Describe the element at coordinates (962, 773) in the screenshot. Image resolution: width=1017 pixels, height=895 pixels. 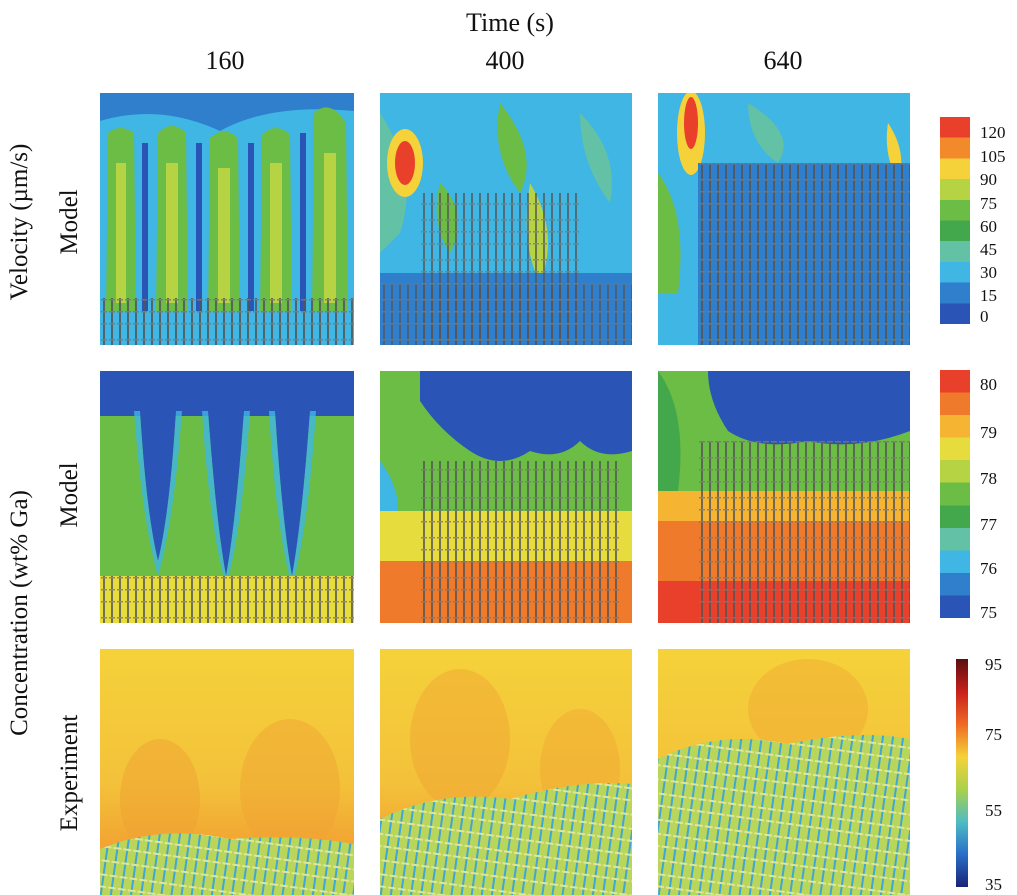
I see `concentration-experiment-colorbar` at that location.